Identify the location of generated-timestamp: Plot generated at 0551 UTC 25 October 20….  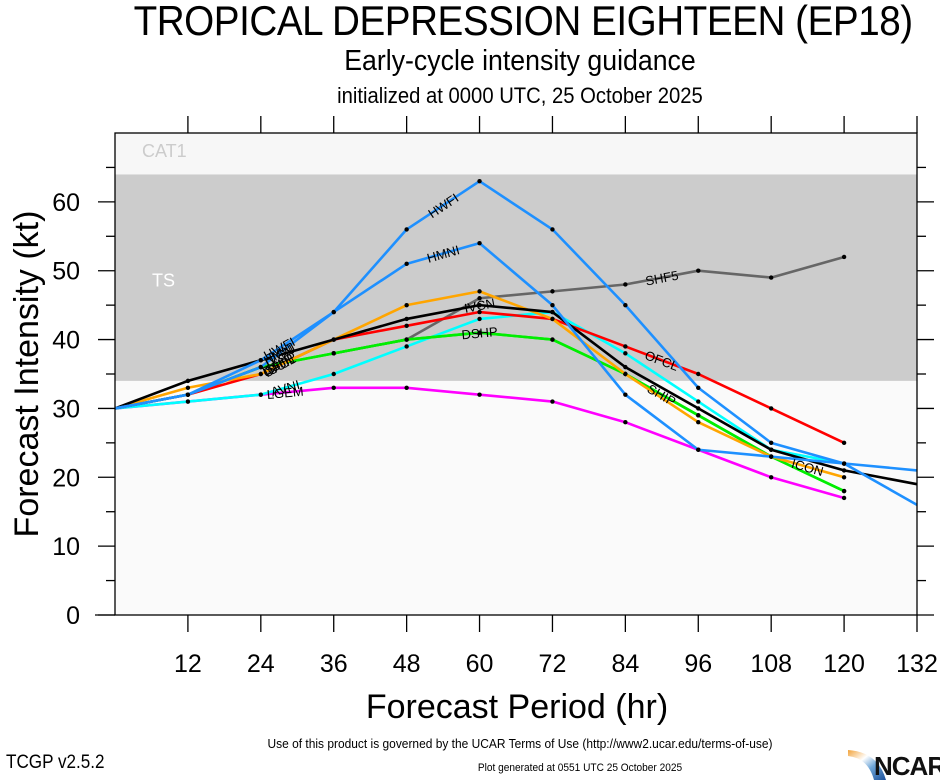
(580, 768).